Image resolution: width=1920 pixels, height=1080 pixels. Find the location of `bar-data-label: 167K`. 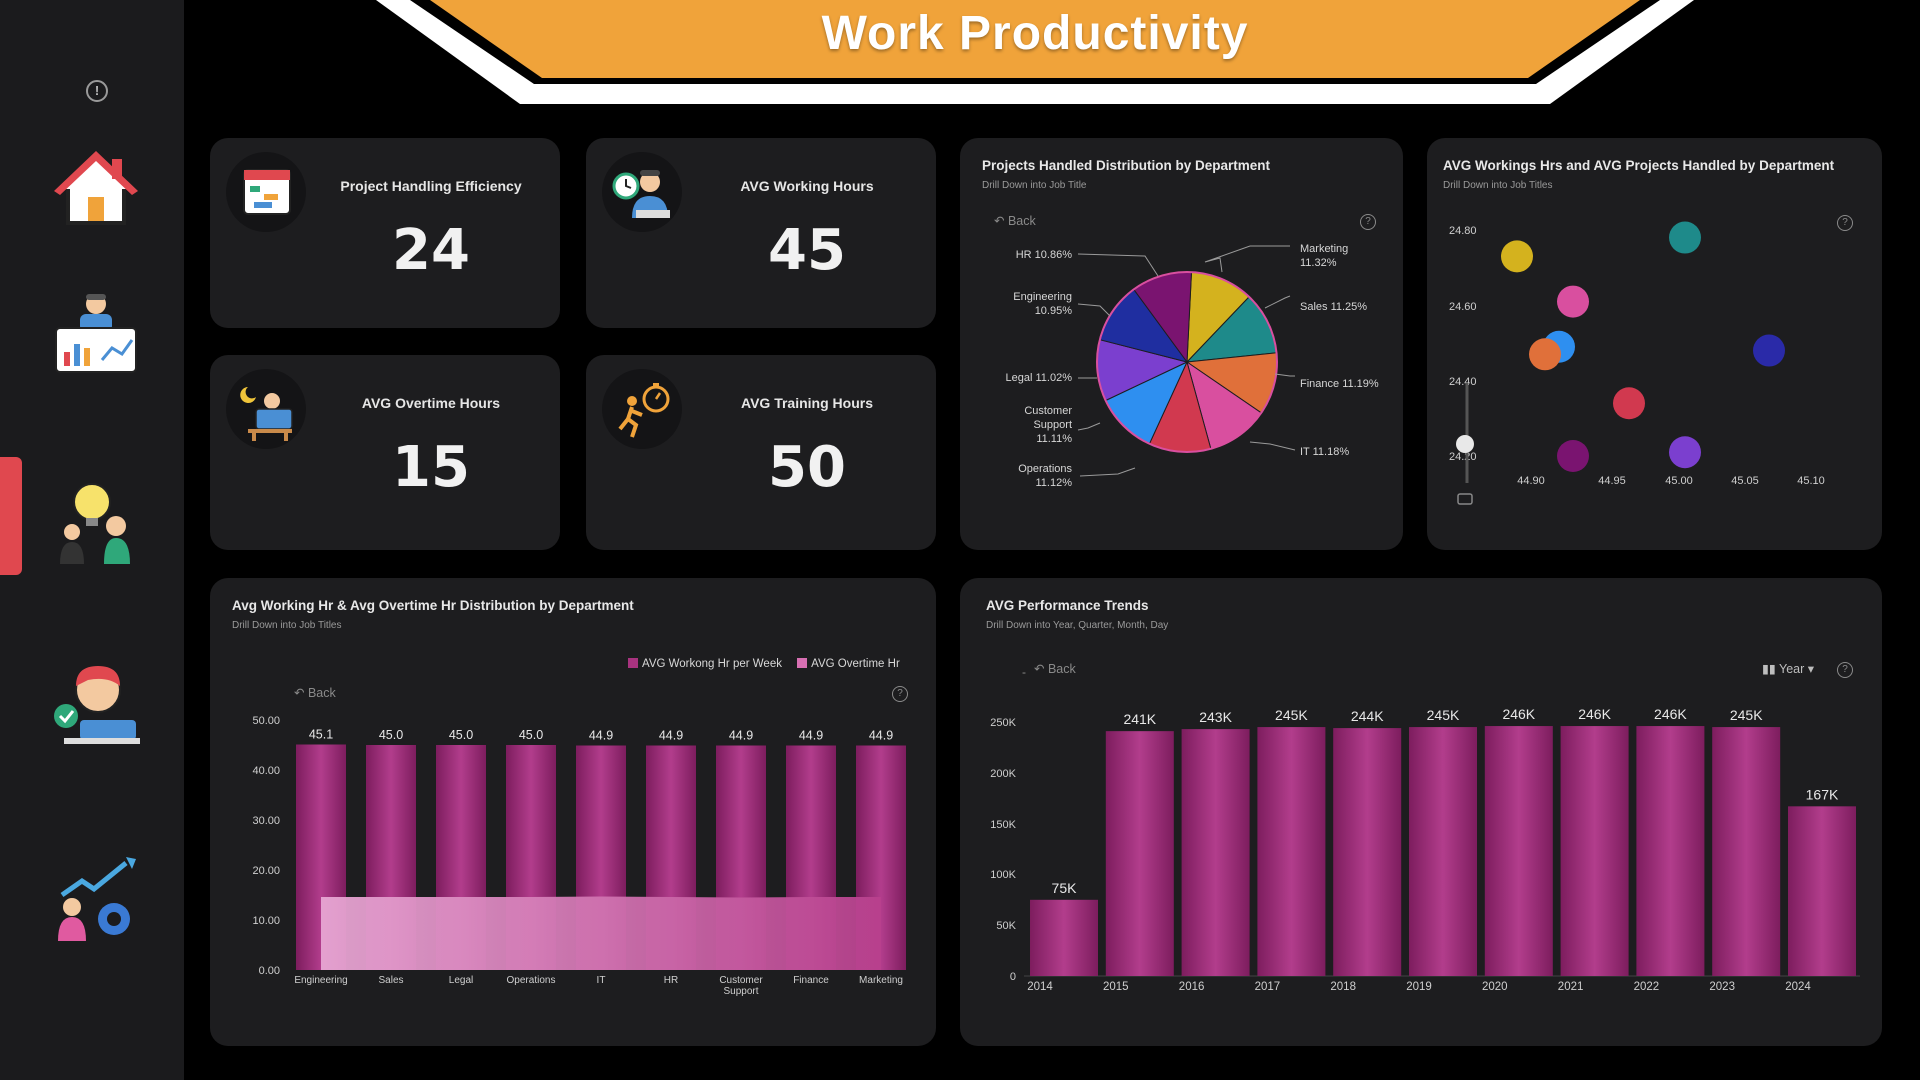

bar-data-label: 167K is located at coordinates (1822, 794).